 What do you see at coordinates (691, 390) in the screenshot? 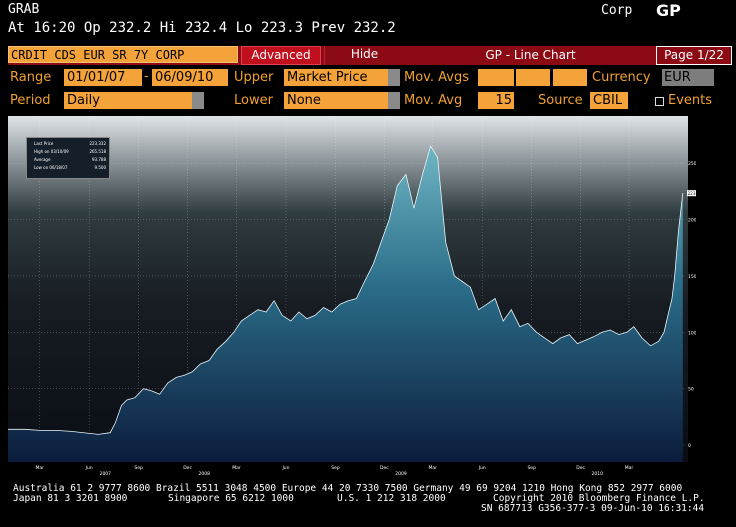
I see `y-tick-label: 50` at bounding box center [691, 390].